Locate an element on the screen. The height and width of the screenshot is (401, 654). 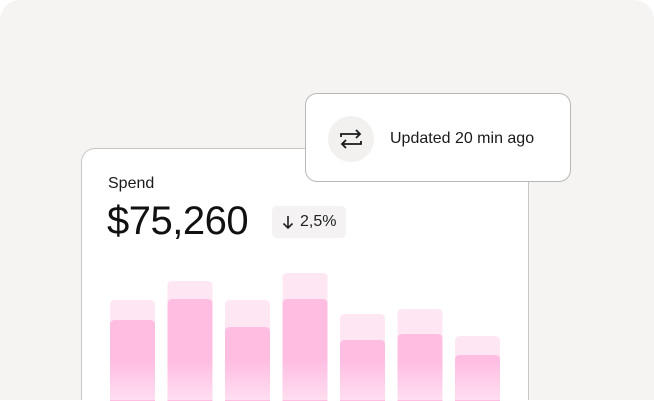
change-badge: 2,5% is located at coordinates (309, 222).